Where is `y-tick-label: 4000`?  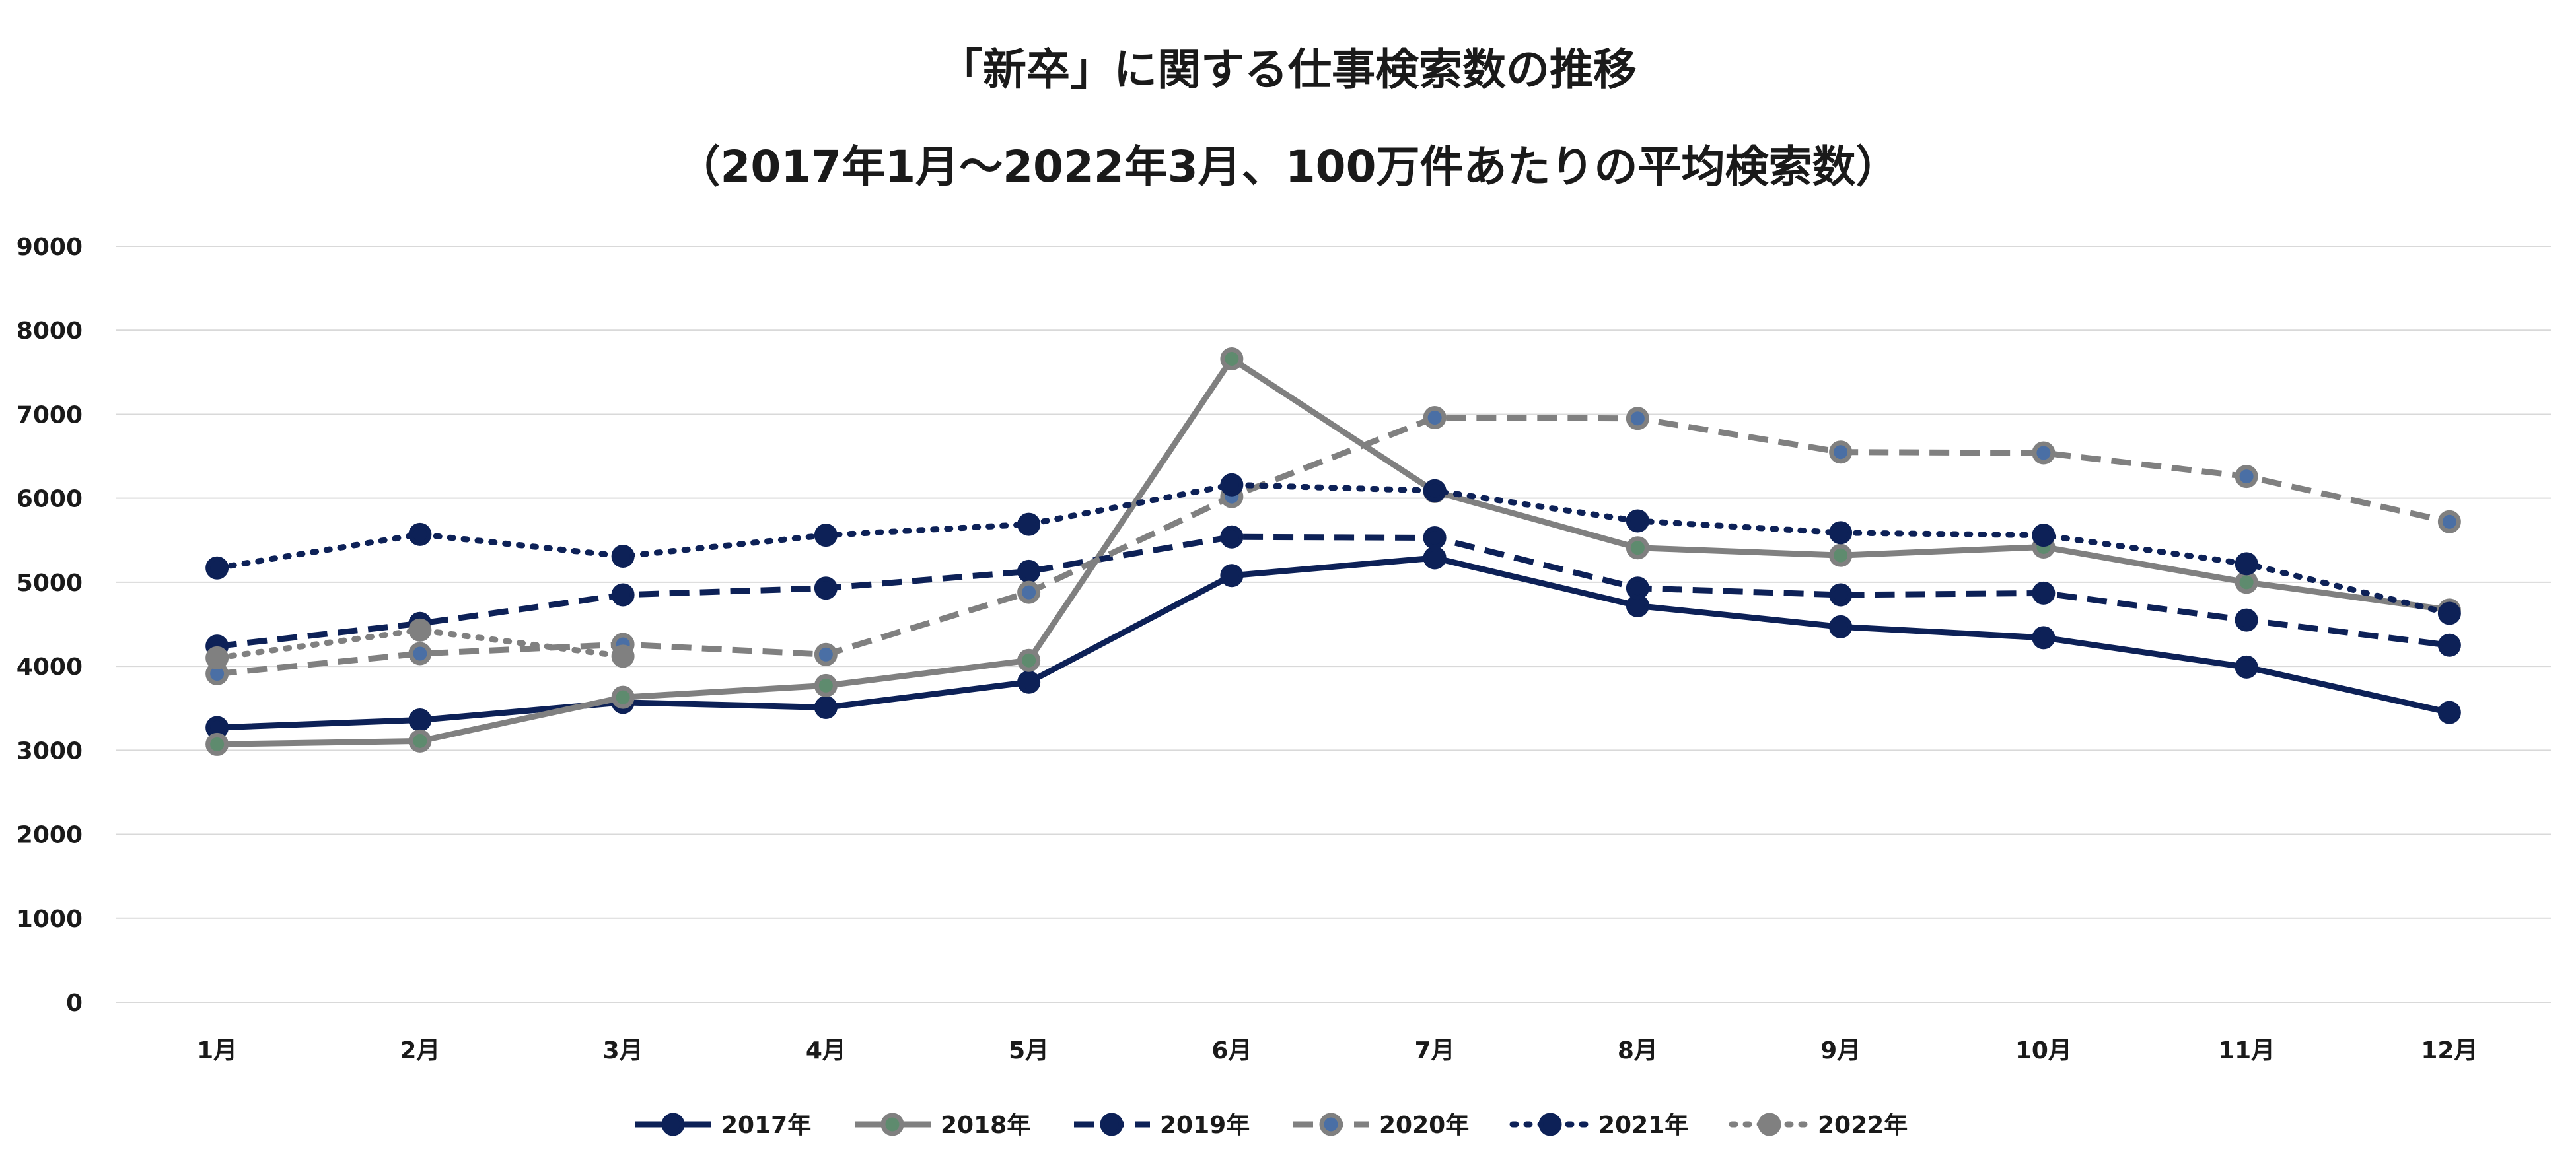 y-tick-label: 4000 is located at coordinates (50, 668).